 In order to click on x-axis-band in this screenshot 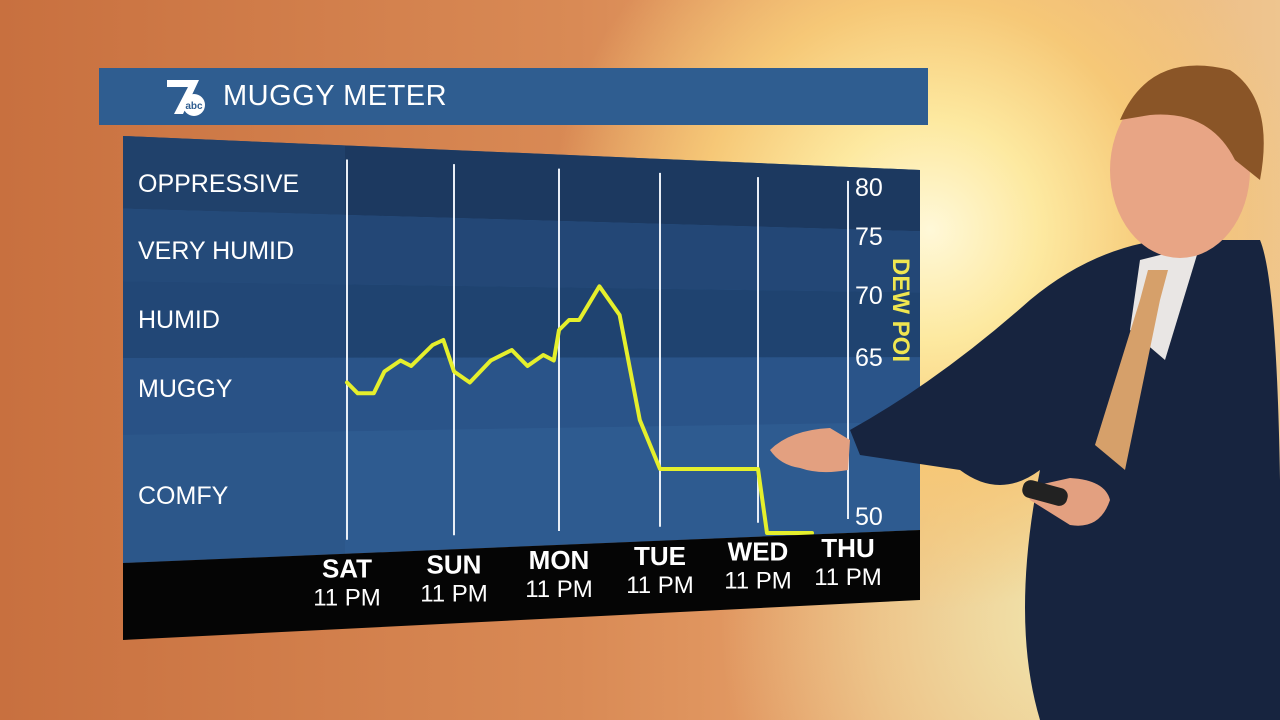, I will do `click(521, 585)`.